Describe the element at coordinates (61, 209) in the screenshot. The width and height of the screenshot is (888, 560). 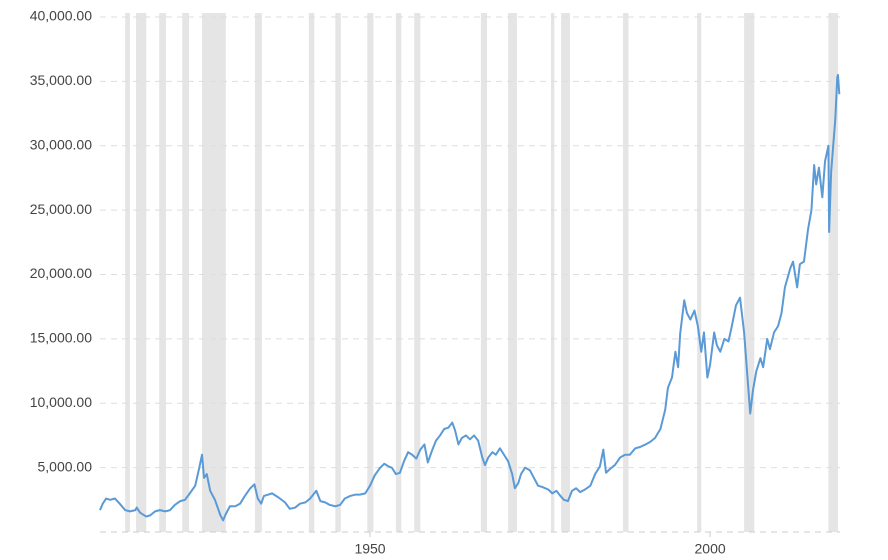
I see `y-tick-label: 25,000.00` at that location.